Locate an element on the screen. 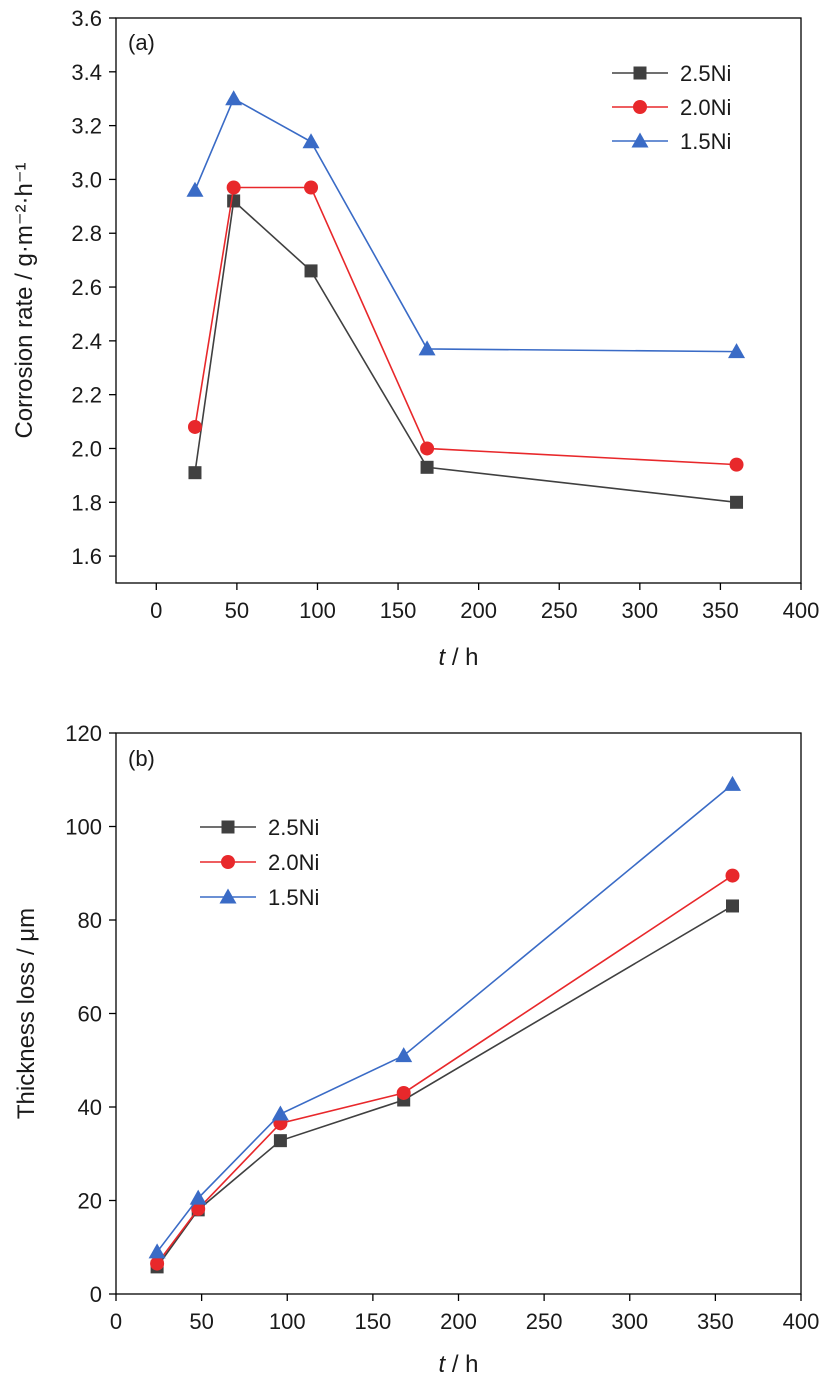 This screenshot has width=827, height=1384. y-tick-label: 3.2 is located at coordinates (86, 126).